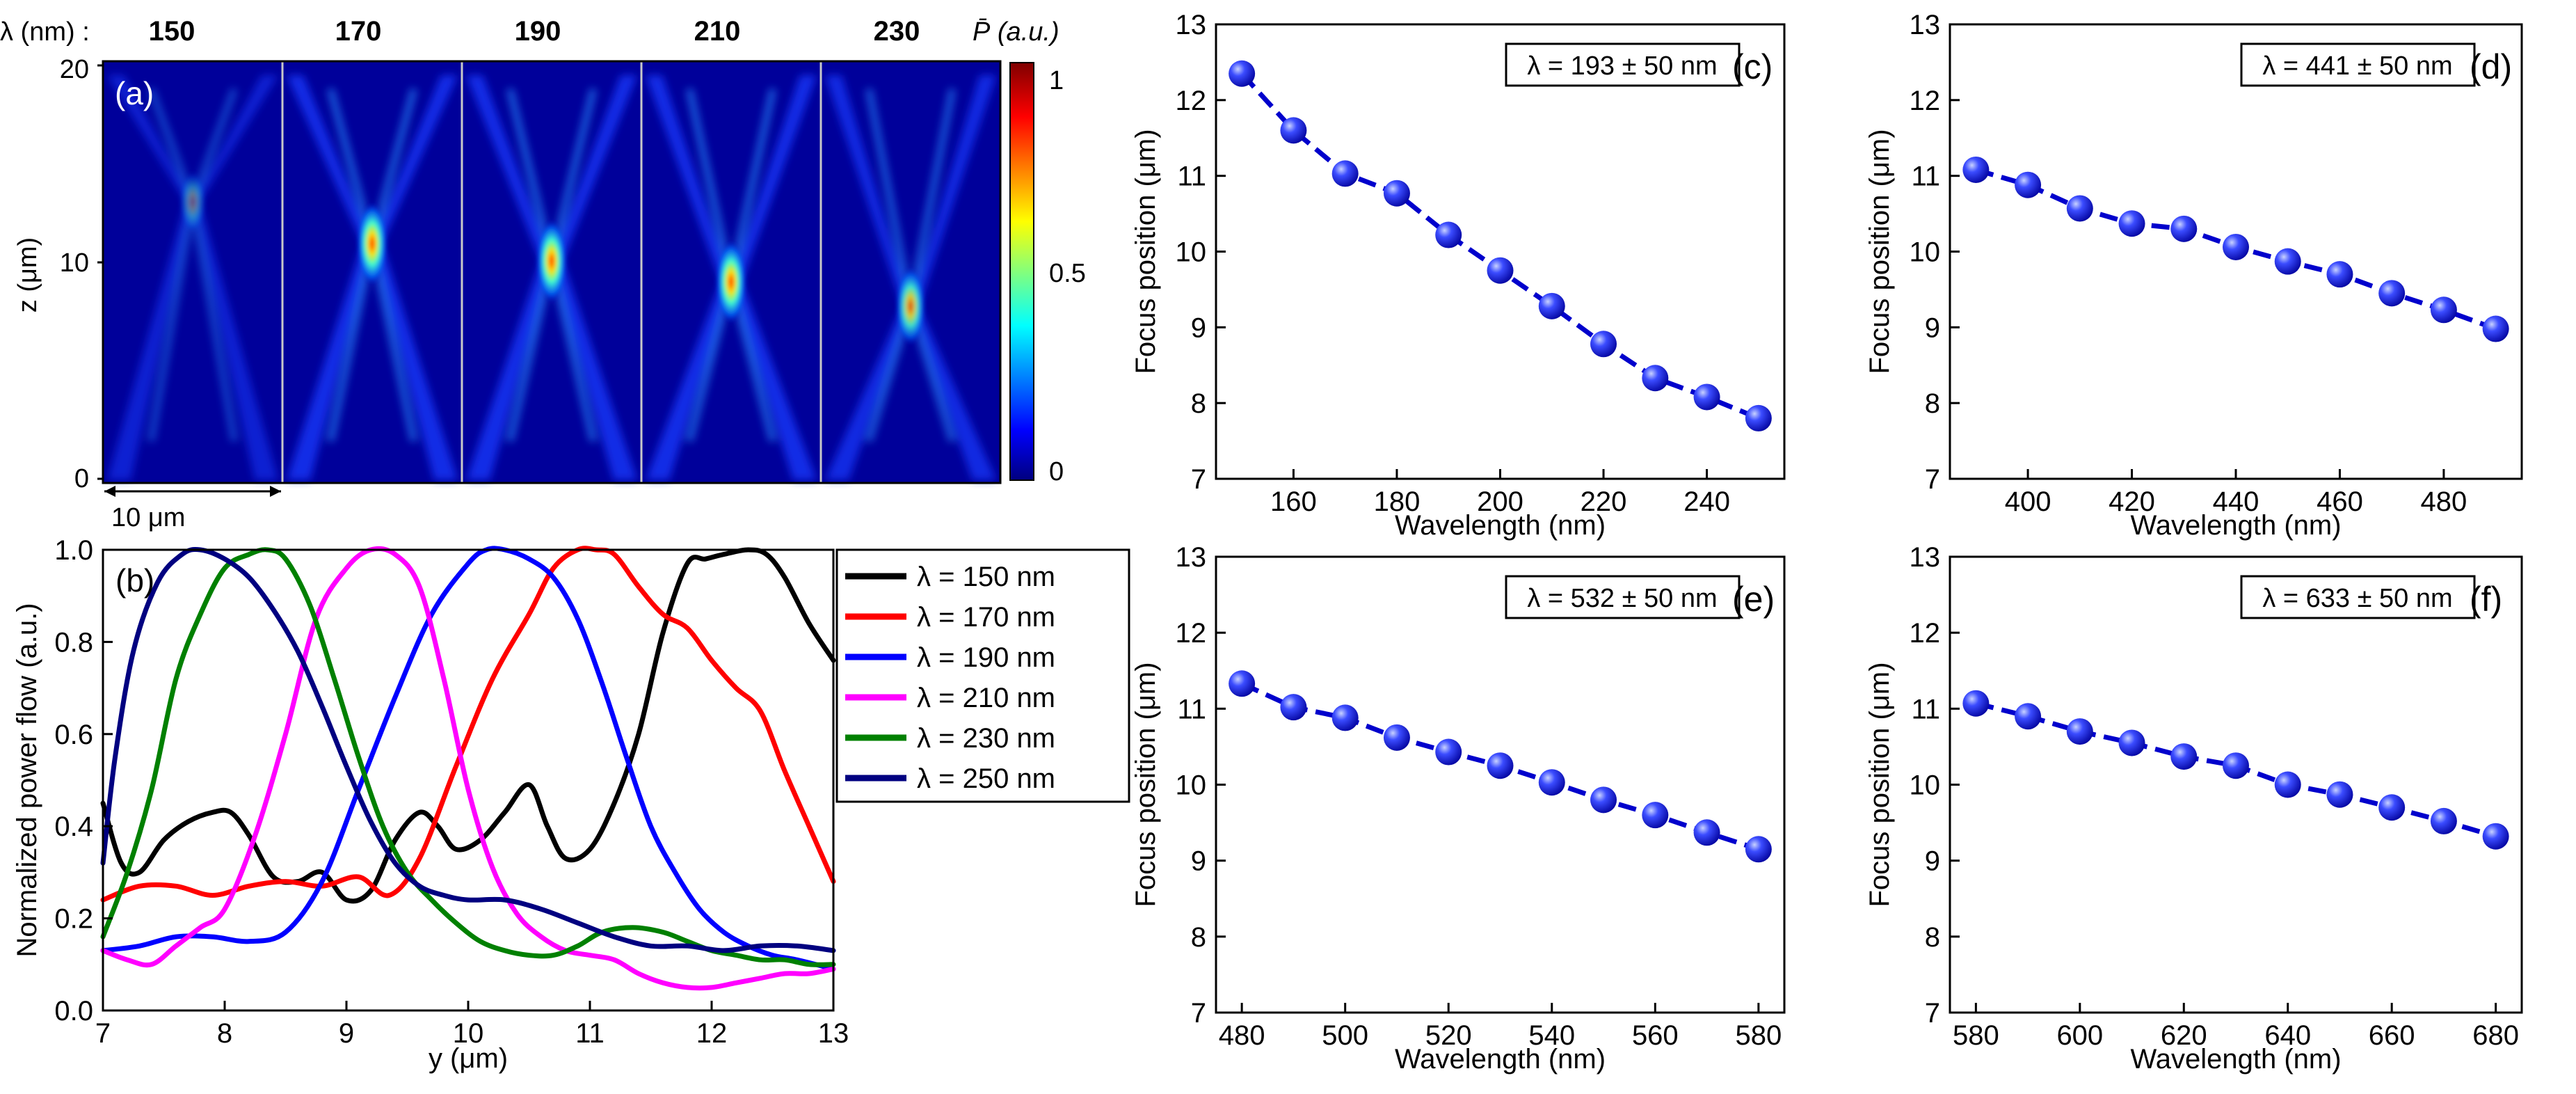 The image size is (2576, 1094). I want to click on panel-tag-e: (e), so click(1753, 599).